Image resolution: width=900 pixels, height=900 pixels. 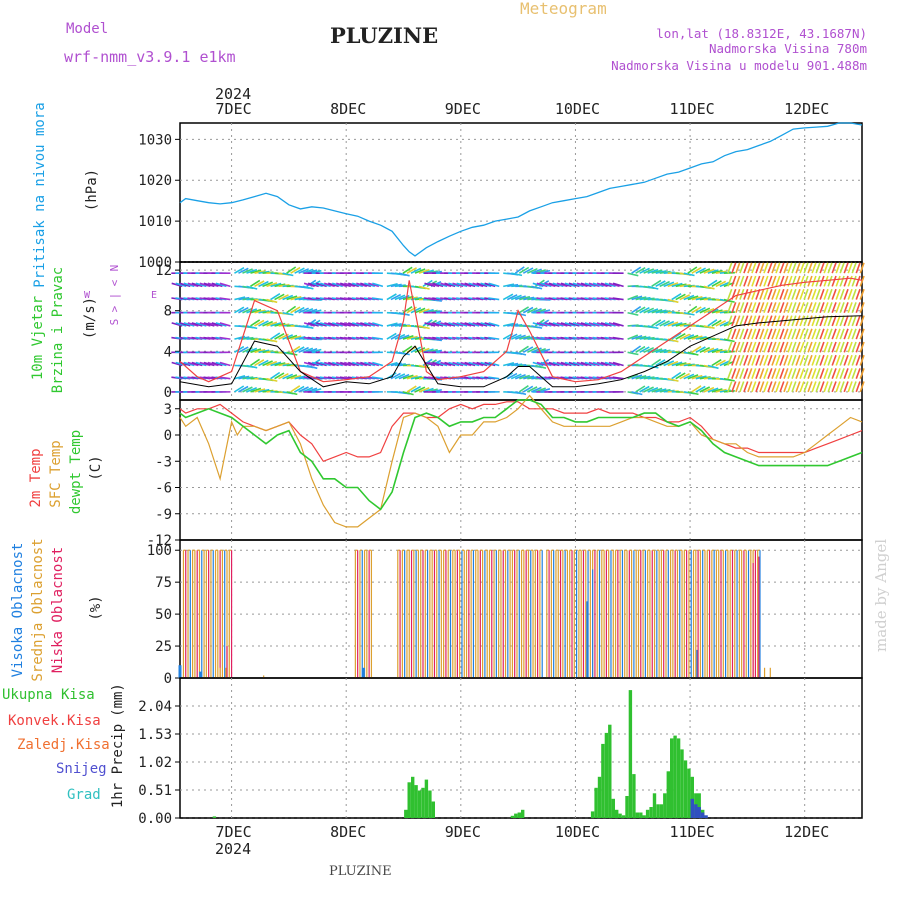 I want to click on y-tick-label: 25, so click(x=163, y=647).